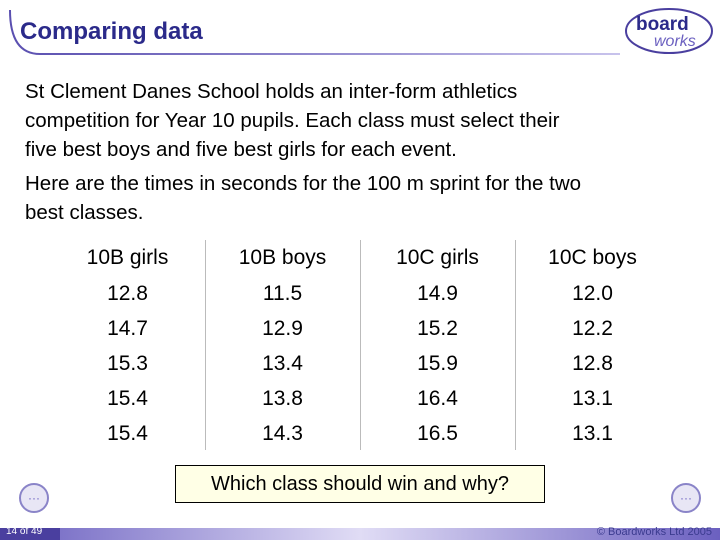  Describe the element at coordinates (360, 484) in the screenshot. I see `question-box: Which class should win and why?` at that location.